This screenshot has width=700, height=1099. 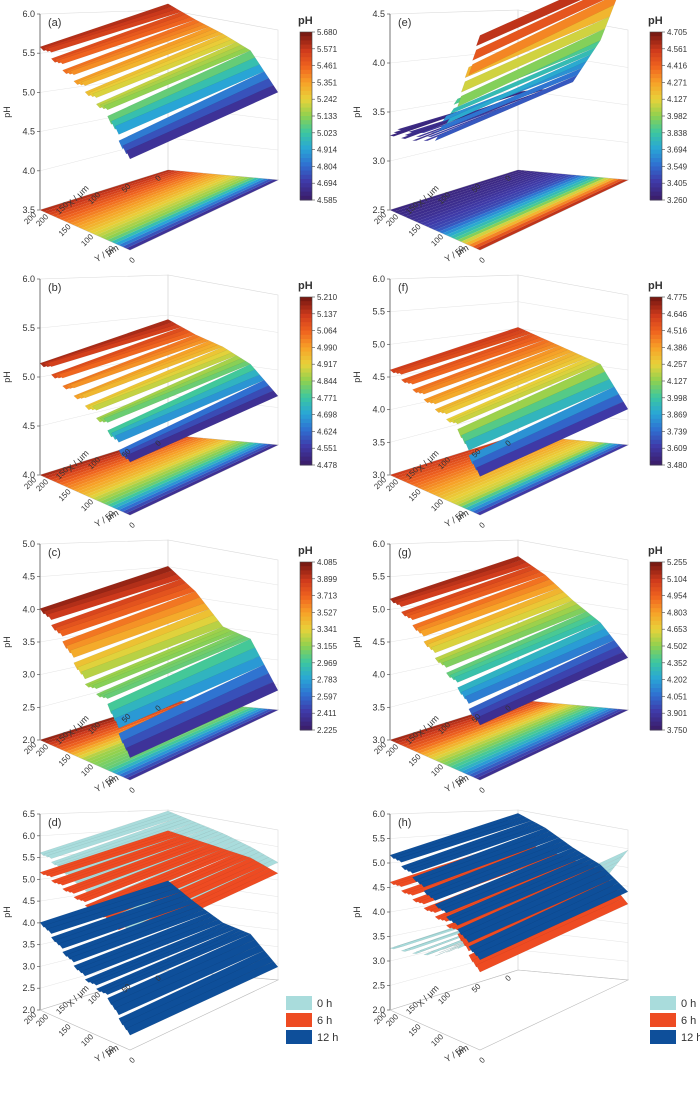 I want to click on colorbar-tick-label: 3.694, so click(x=677, y=150).